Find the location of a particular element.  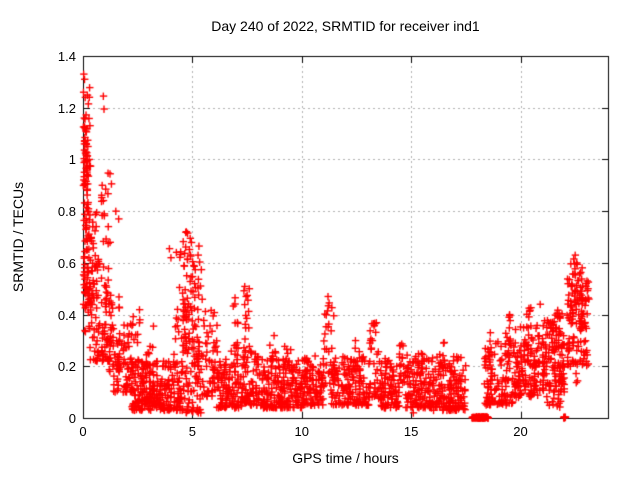

x-axis-label: GPS time / hours is located at coordinates (345, 458).